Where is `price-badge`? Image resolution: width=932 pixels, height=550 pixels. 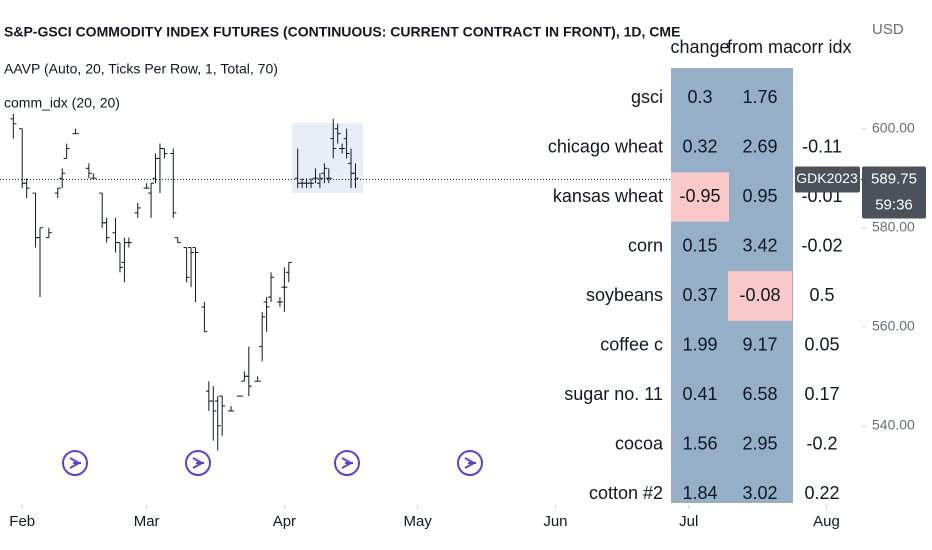 price-badge is located at coordinates (894, 192).